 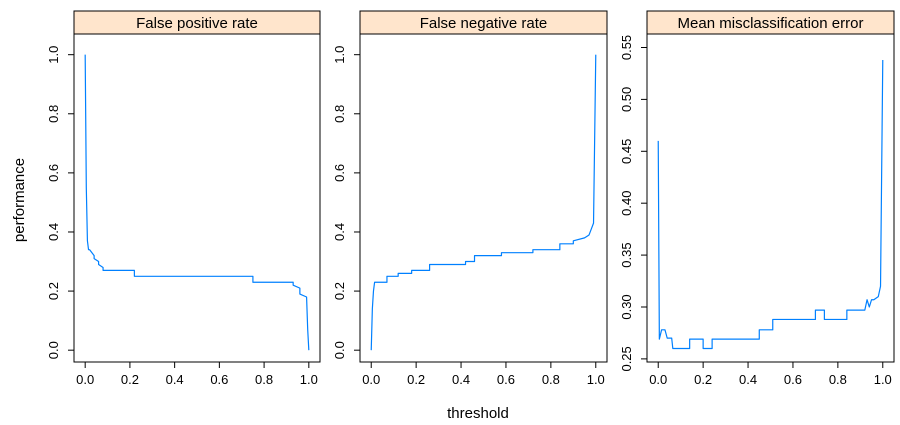 I want to click on y-tick-label: 0.45, so click(x=626, y=151).